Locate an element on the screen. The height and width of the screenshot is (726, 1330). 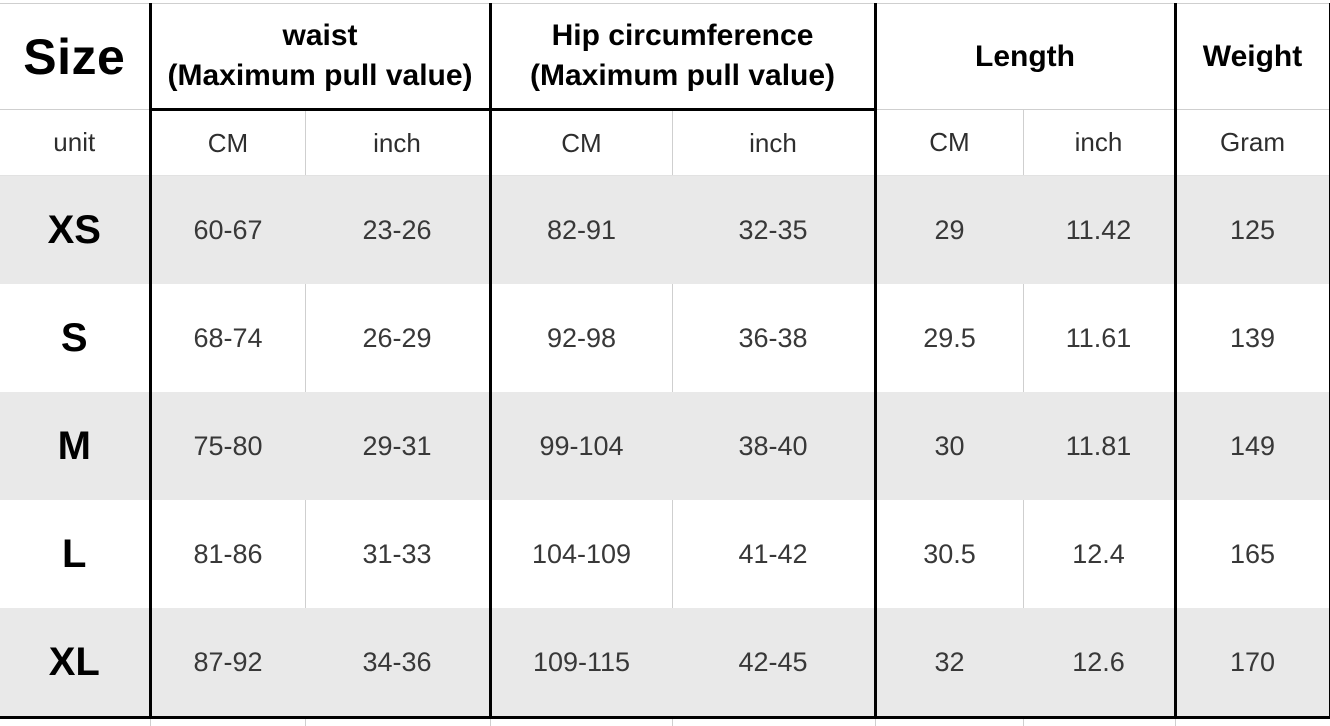
hip-cm-cell: 109-115 is located at coordinates (580, 663).